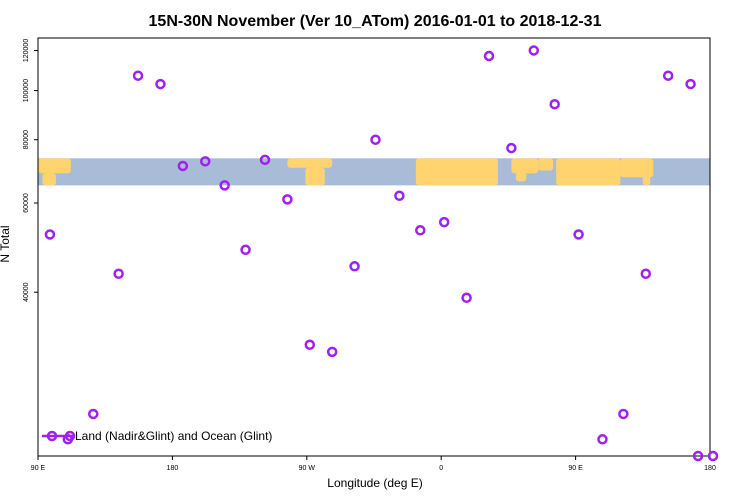 The width and height of the screenshot is (750, 500). What do you see at coordinates (173, 436) in the screenshot?
I see `legend-label: Land (Nadir&Glint) and Ocean (Glint)` at bounding box center [173, 436].